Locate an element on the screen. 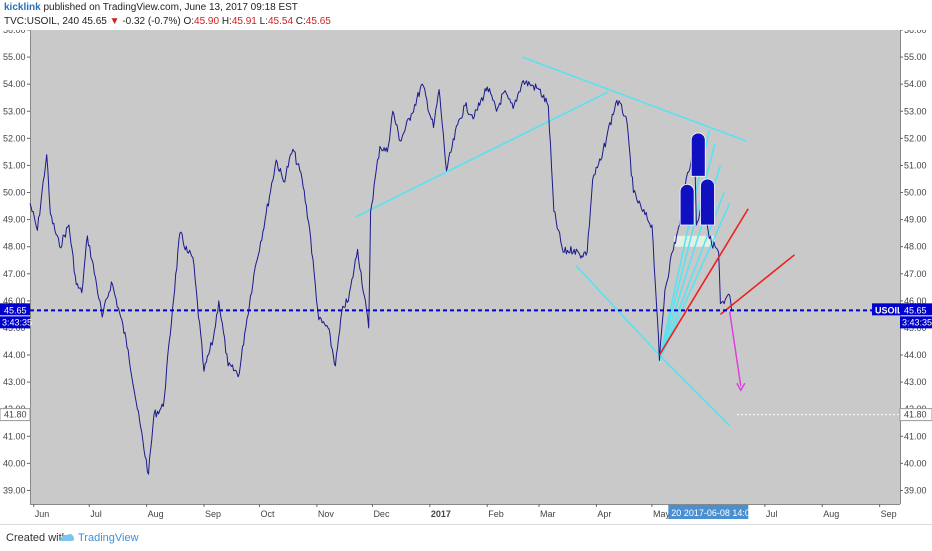 The image size is (932, 551). y-tick-label-left: 40.00 is located at coordinates (14, 463).